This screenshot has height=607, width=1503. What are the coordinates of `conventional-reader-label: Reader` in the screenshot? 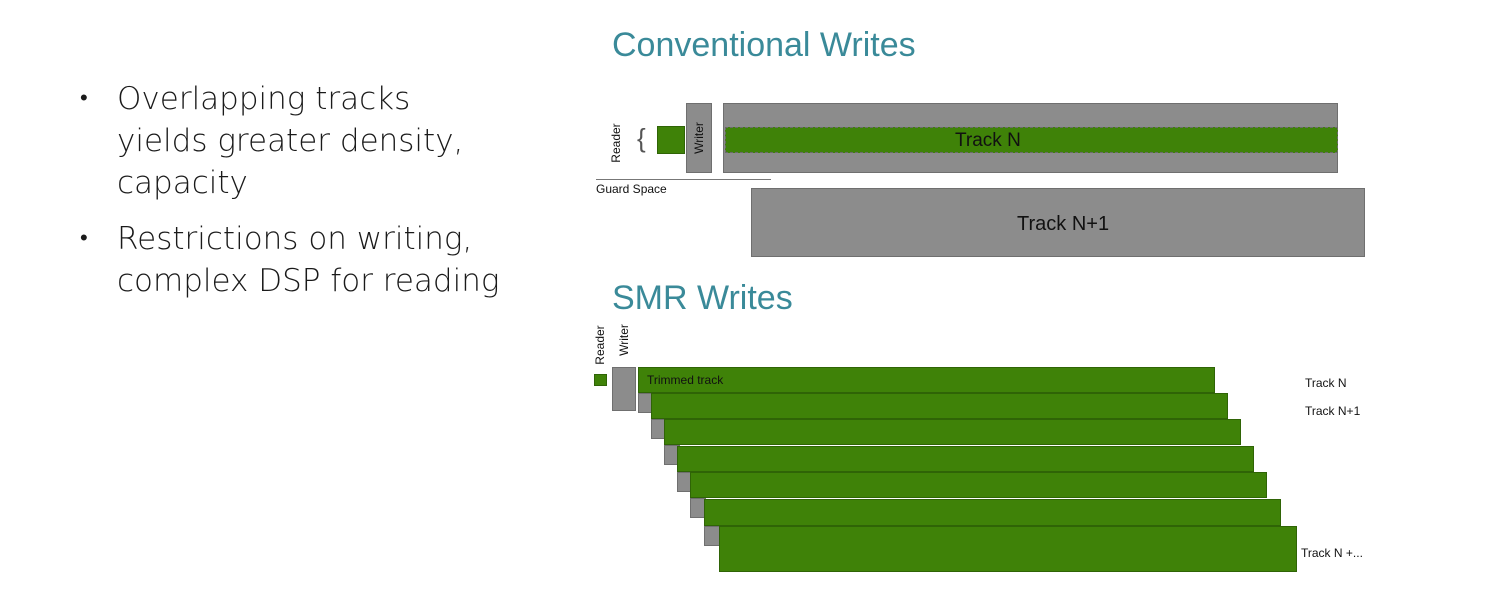 It's located at (616, 143).